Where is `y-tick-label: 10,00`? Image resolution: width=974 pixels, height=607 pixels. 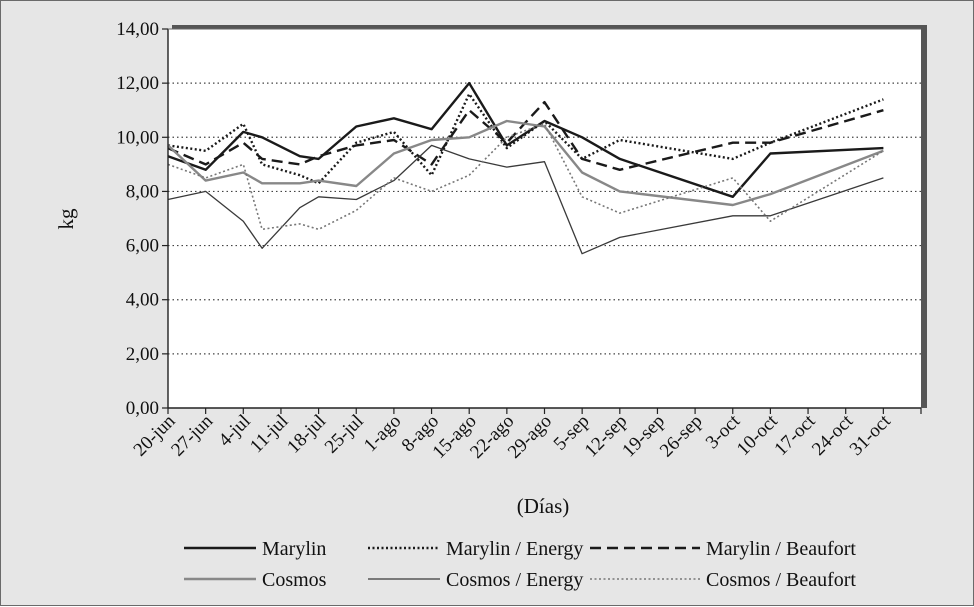 y-tick-label: 10,00 is located at coordinates (137, 137).